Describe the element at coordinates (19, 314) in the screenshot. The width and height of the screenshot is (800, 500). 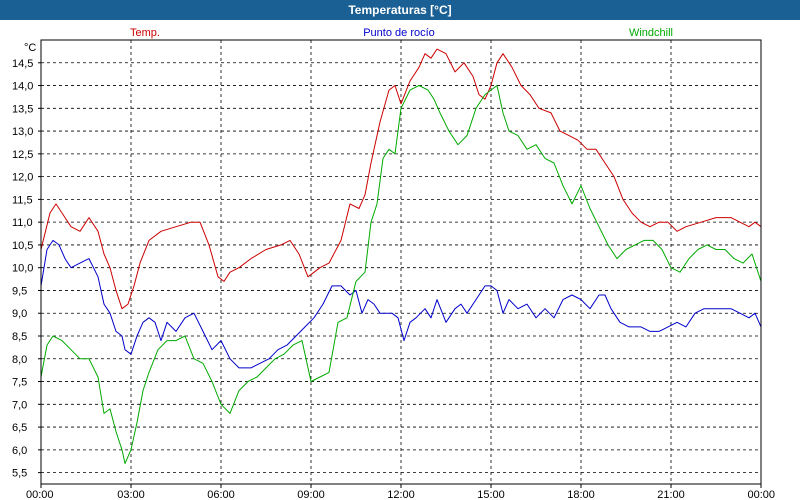
I see `y-tick-label: 9,0` at that location.